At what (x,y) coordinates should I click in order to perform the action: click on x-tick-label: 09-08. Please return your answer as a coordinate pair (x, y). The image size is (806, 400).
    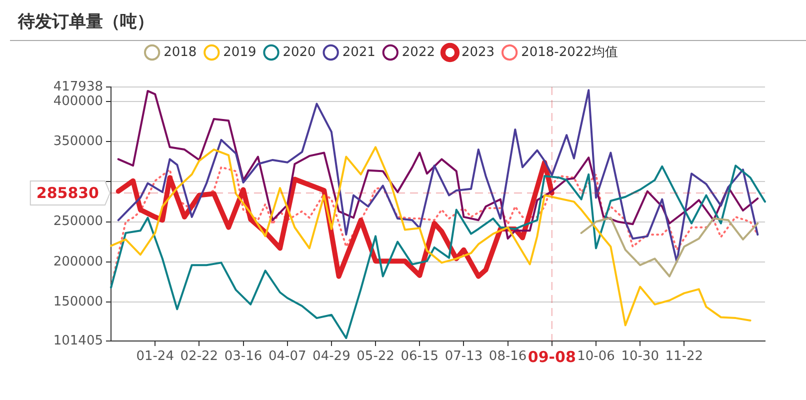
    Looking at the image, I should click on (552, 357).